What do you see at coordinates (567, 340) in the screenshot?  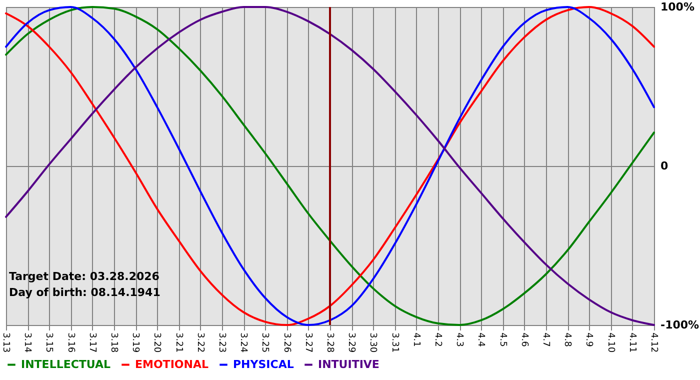 I see `x-tick-label: 4.8` at bounding box center [567, 340].